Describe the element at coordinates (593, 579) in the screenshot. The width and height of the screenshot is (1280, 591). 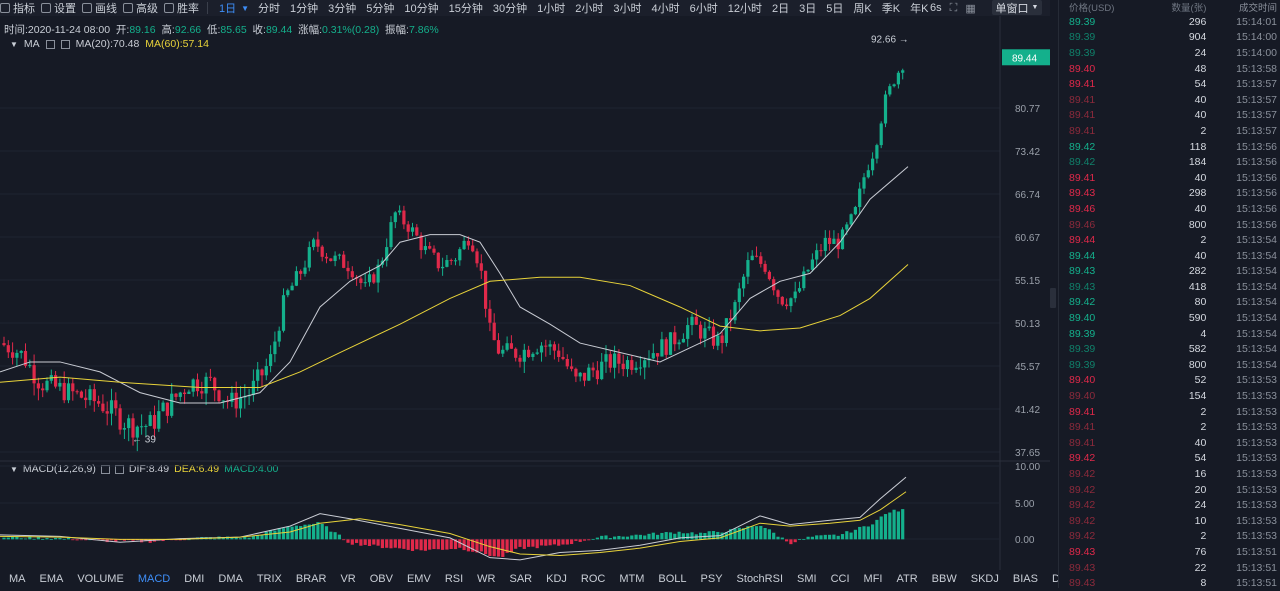
I see `indicator-tab-roc: ROC` at that location.